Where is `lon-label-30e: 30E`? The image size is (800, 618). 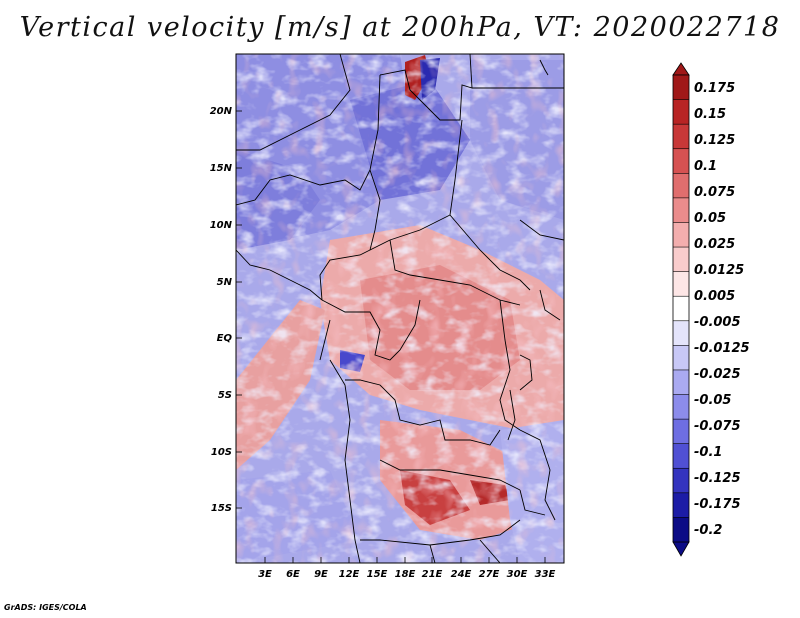
lon-label-30e: 30E is located at coordinates (517, 574).